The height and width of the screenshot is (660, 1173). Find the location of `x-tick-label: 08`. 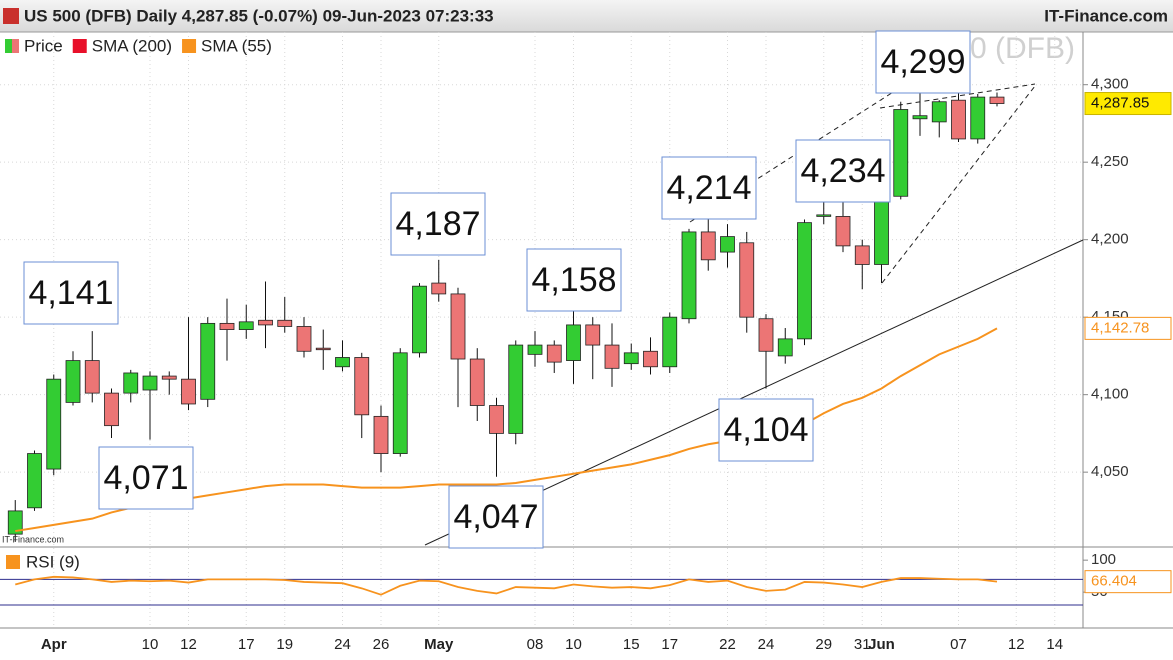

x-tick-label: 08 is located at coordinates (535, 644).